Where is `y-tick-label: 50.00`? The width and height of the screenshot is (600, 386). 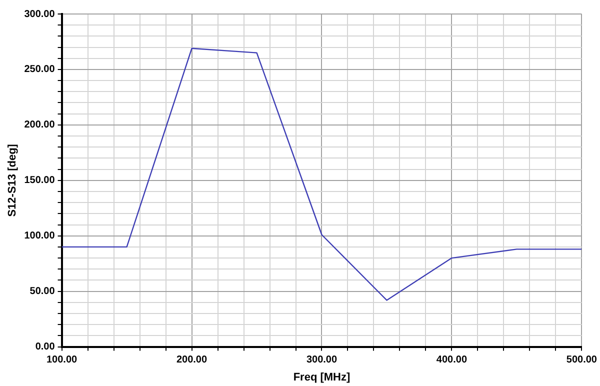
y-tick-label: 50.00 is located at coordinates (43, 292).